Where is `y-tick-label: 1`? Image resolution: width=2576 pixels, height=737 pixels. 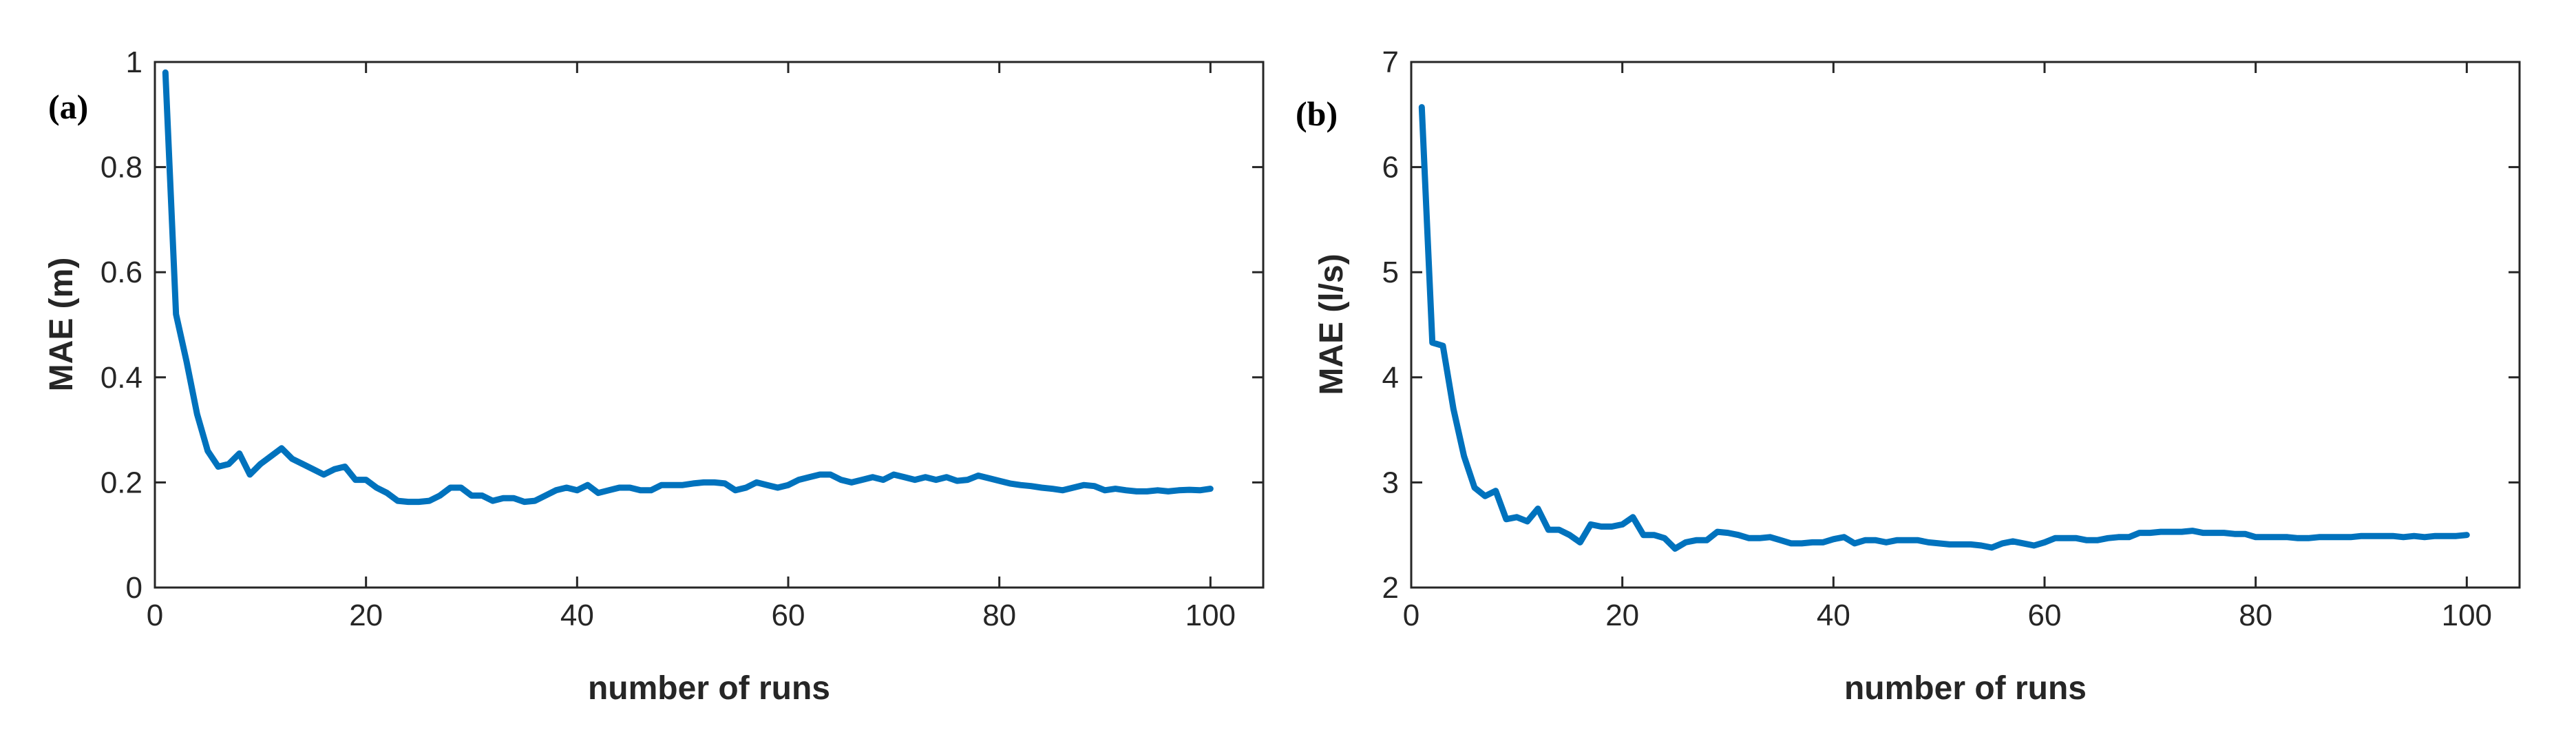 y-tick-label: 1 is located at coordinates (134, 62).